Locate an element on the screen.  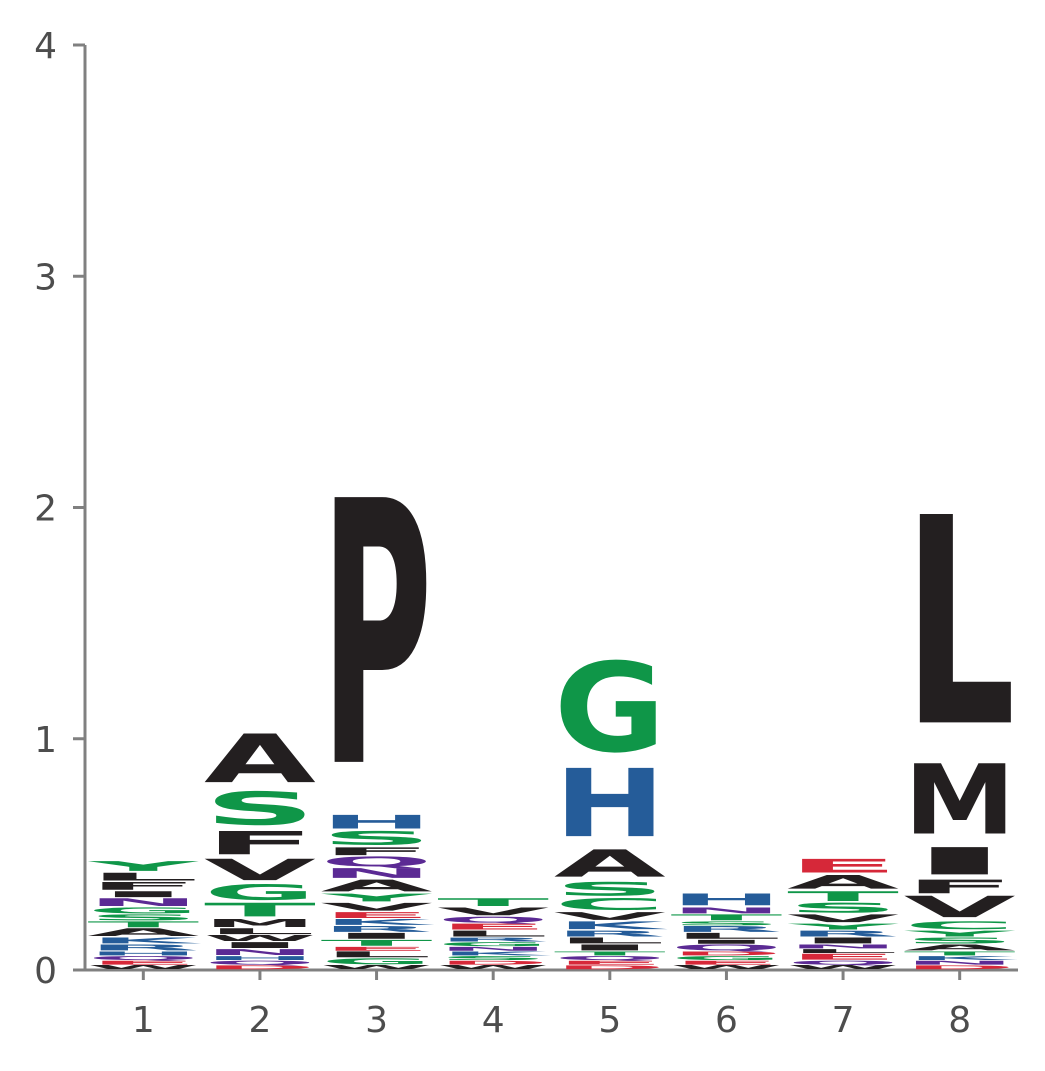
x-tick-label: 7 is located at coordinates (843, 1020).